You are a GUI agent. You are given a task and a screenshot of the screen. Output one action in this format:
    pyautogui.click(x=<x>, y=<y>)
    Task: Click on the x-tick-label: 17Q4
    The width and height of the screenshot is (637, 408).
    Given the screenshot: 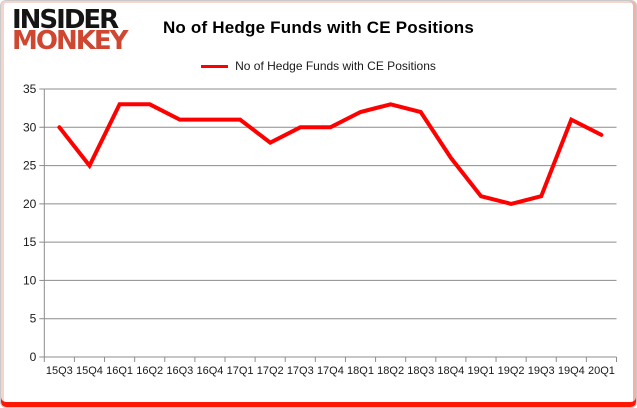 What is the action you would take?
    pyautogui.click(x=330, y=371)
    